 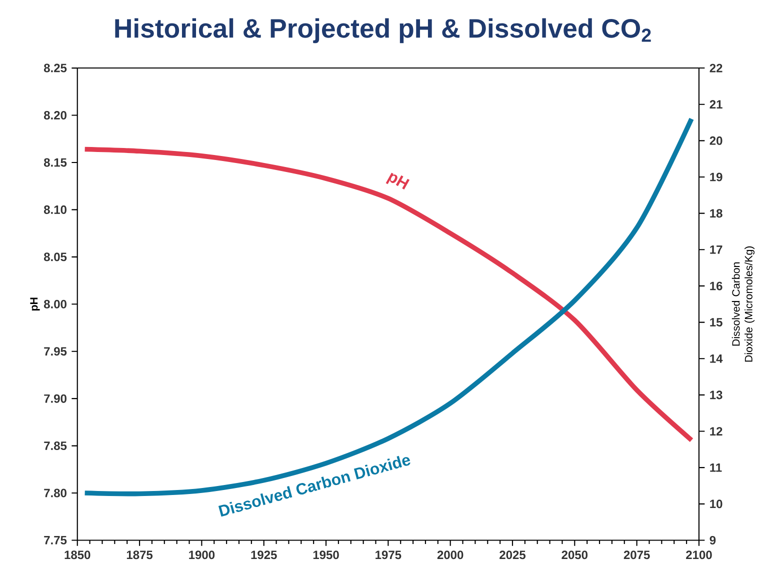 What do you see at coordinates (716, 104) in the screenshot?
I see `y2-tick-label: 21` at bounding box center [716, 104].